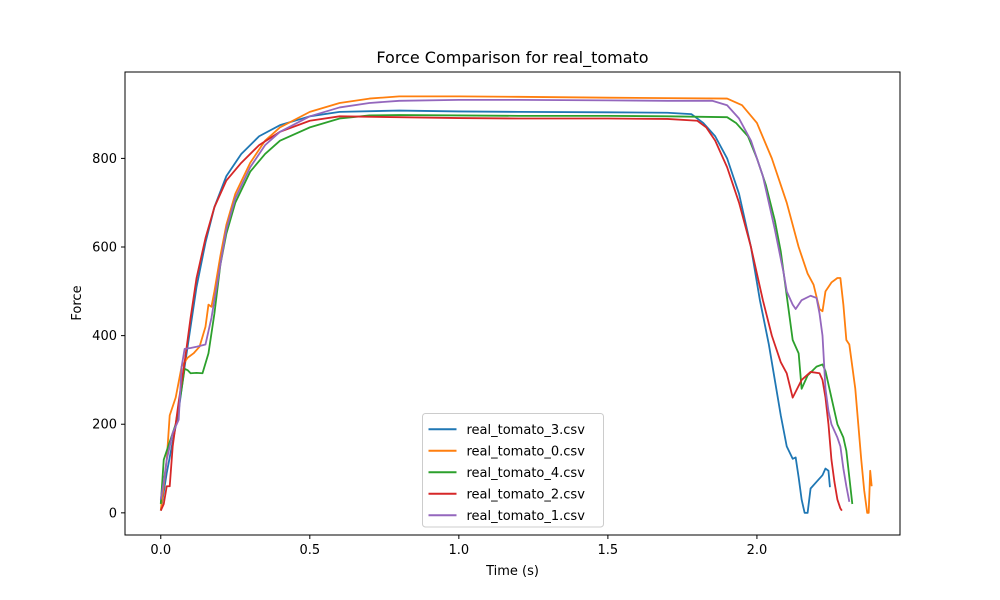 The image size is (1000, 600). I want to click on legend-label-1: real_tomato_0.csv, so click(526, 451).